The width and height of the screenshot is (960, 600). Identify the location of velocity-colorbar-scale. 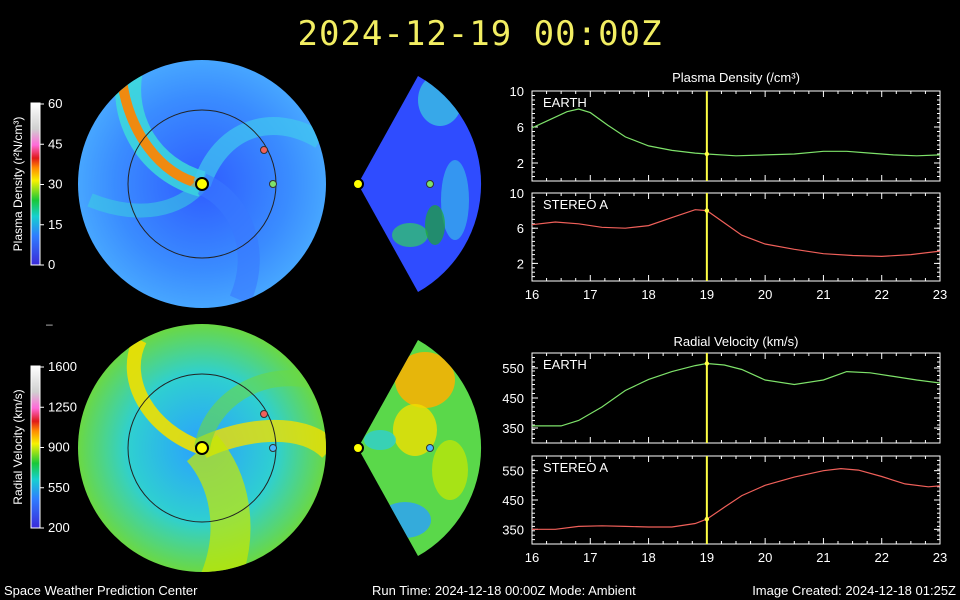
(35, 447).